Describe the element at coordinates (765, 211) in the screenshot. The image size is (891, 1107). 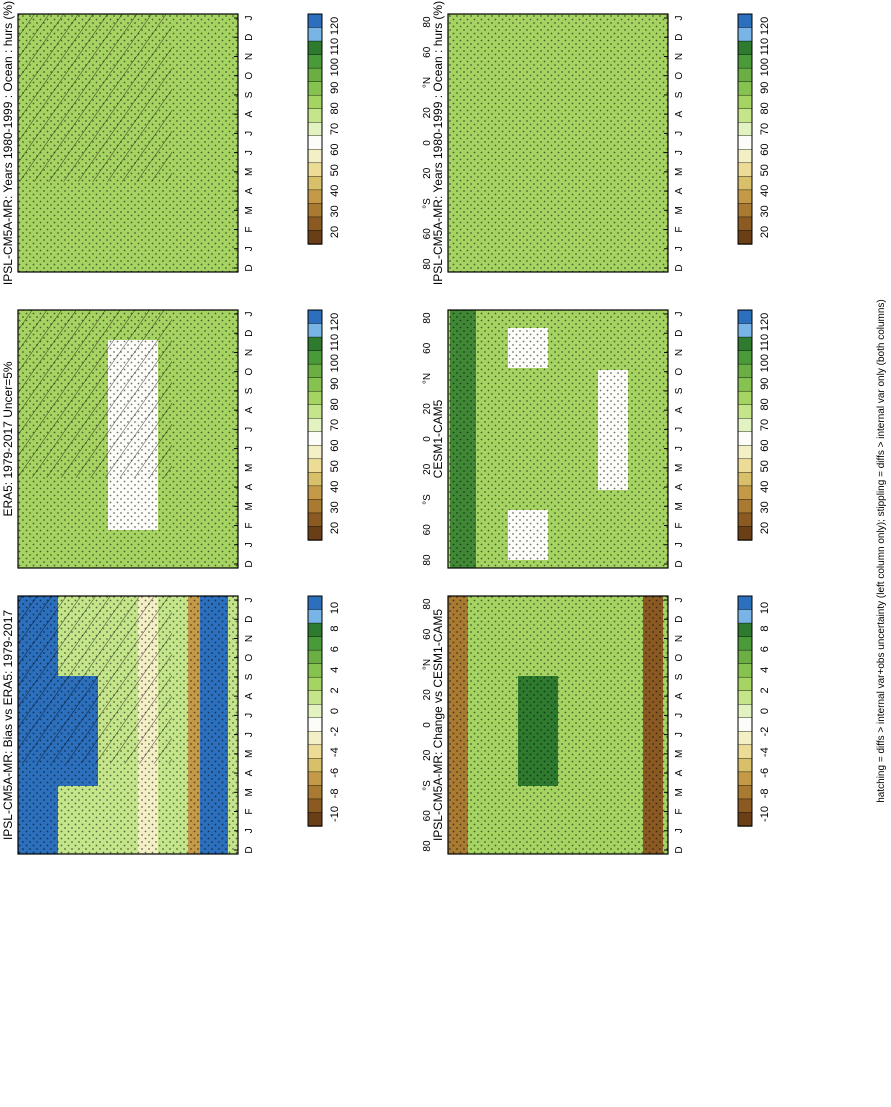
I see `colorbar-tick-label: 30` at that location.